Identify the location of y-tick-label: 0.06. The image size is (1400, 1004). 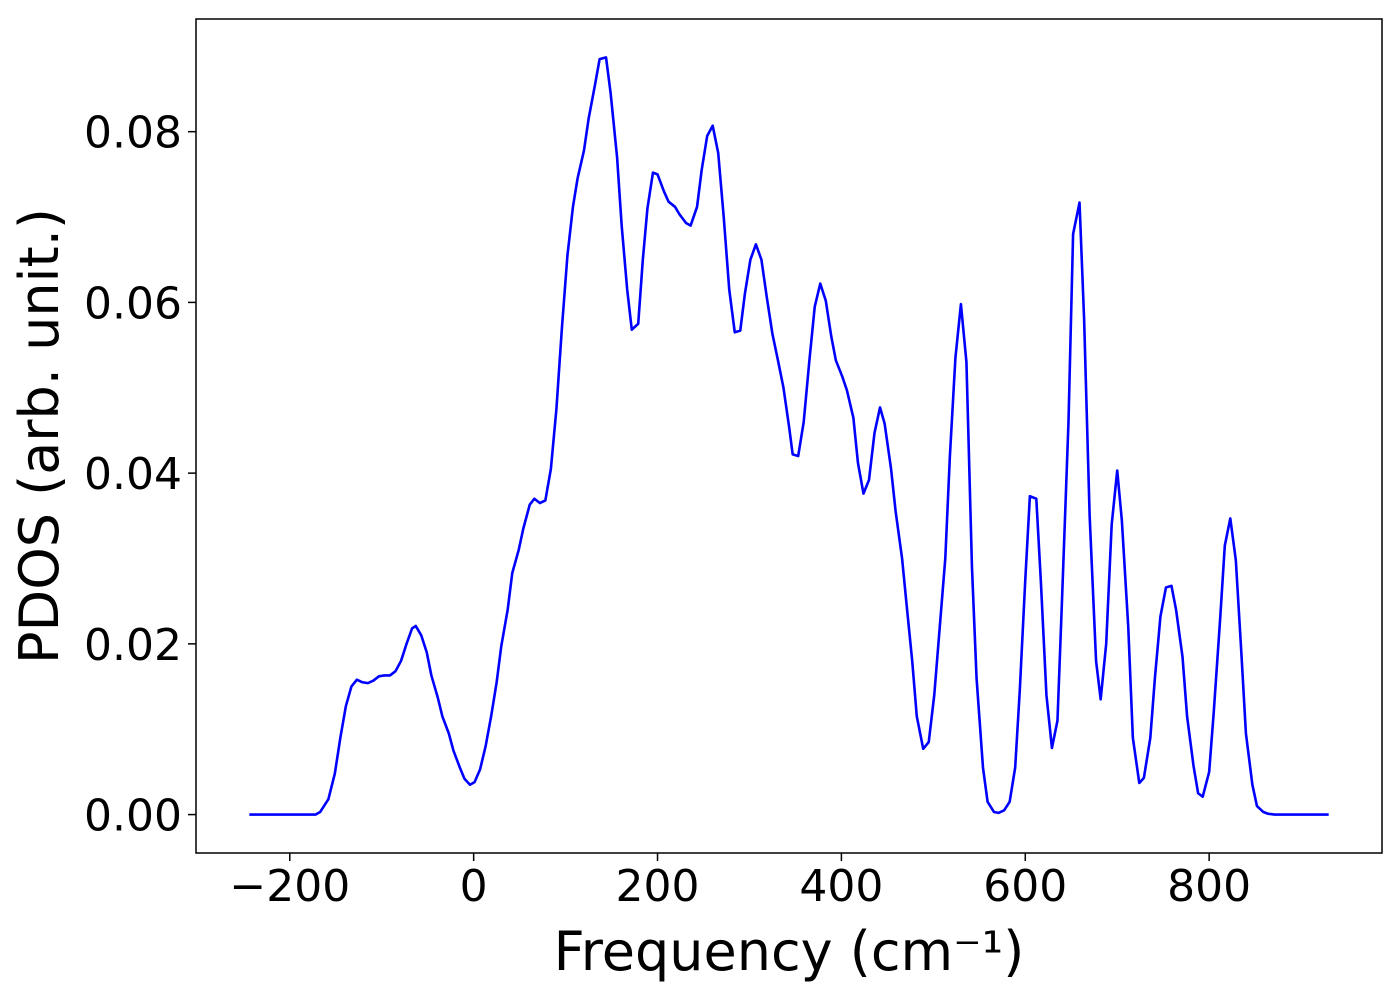
(133, 303).